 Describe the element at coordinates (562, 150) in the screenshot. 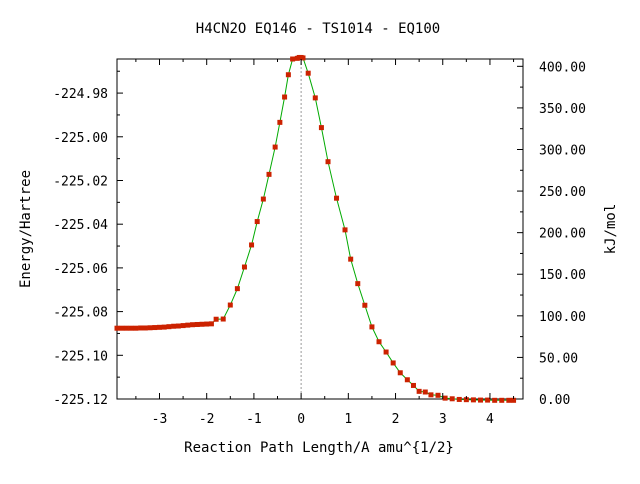

I see `y-right-tick-label: 300.00` at that location.